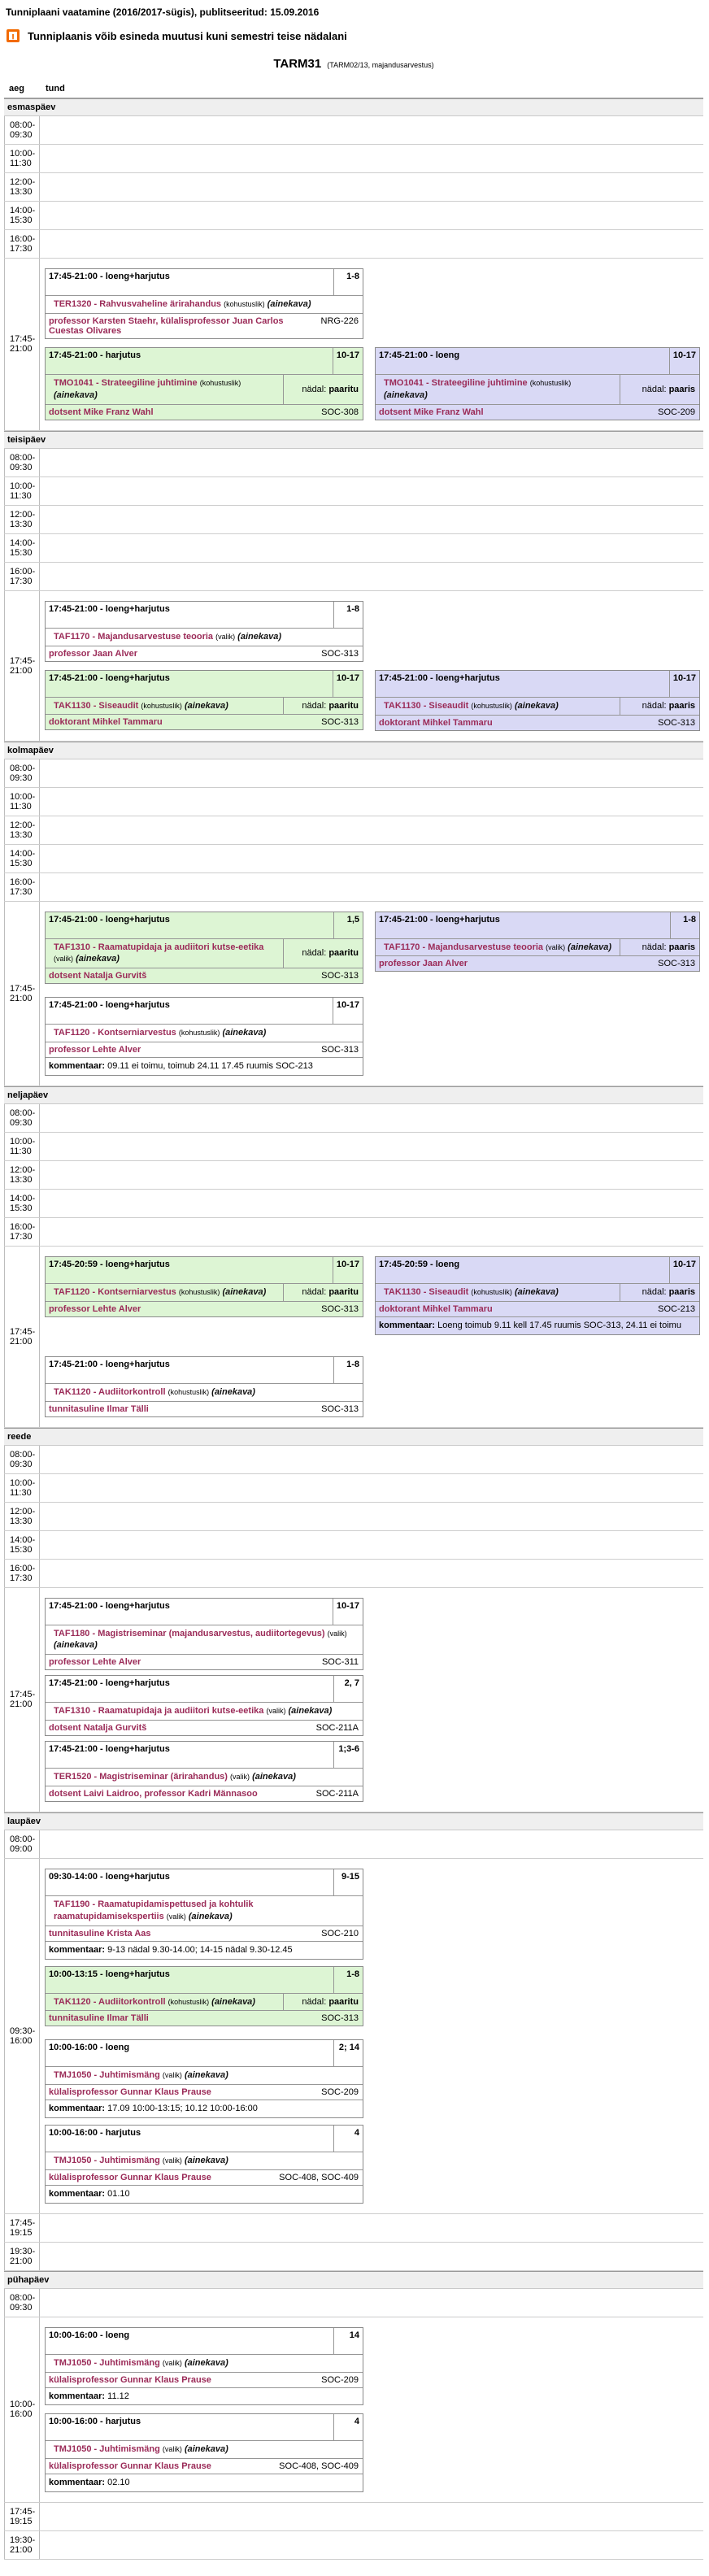  I want to click on room-label: SOC-209, so click(676, 412).